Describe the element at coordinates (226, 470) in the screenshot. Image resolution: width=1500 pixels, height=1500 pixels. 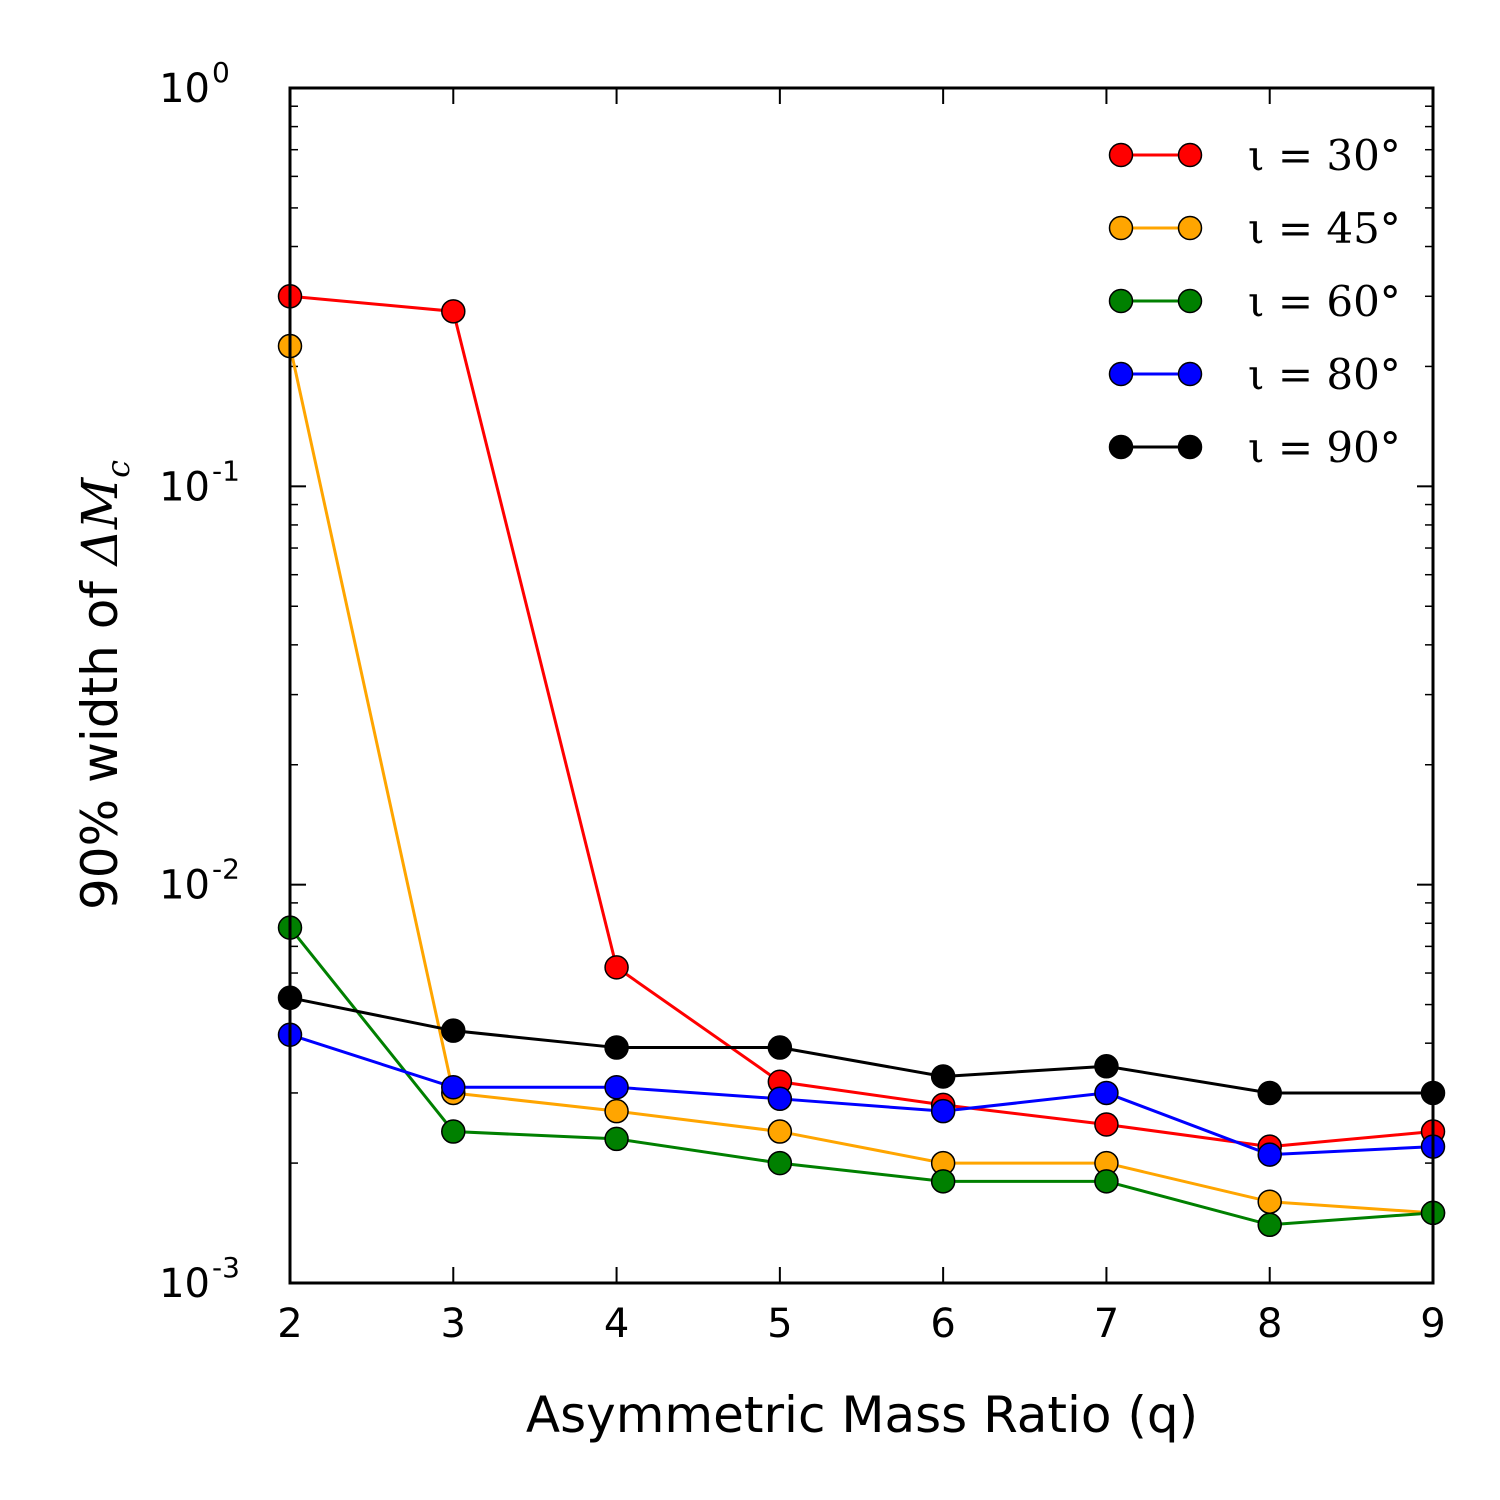
I see `y-tick-exponent: -1` at that location.